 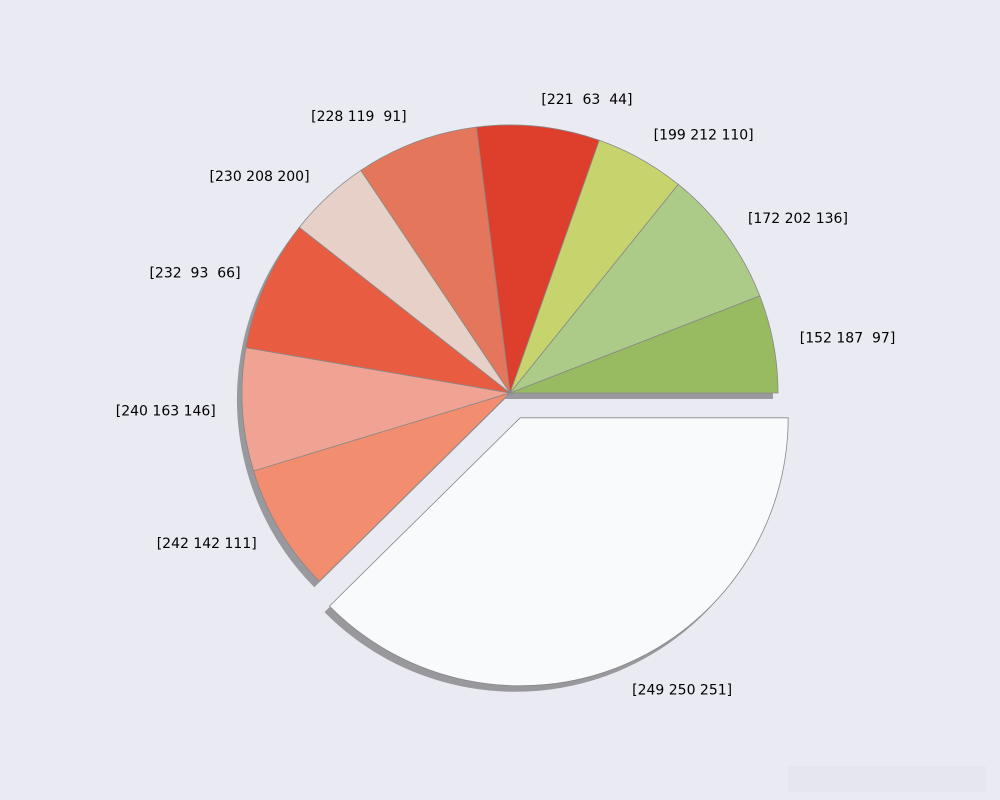 I want to click on slice-label: [232 93 66], so click(x=194, y=273).